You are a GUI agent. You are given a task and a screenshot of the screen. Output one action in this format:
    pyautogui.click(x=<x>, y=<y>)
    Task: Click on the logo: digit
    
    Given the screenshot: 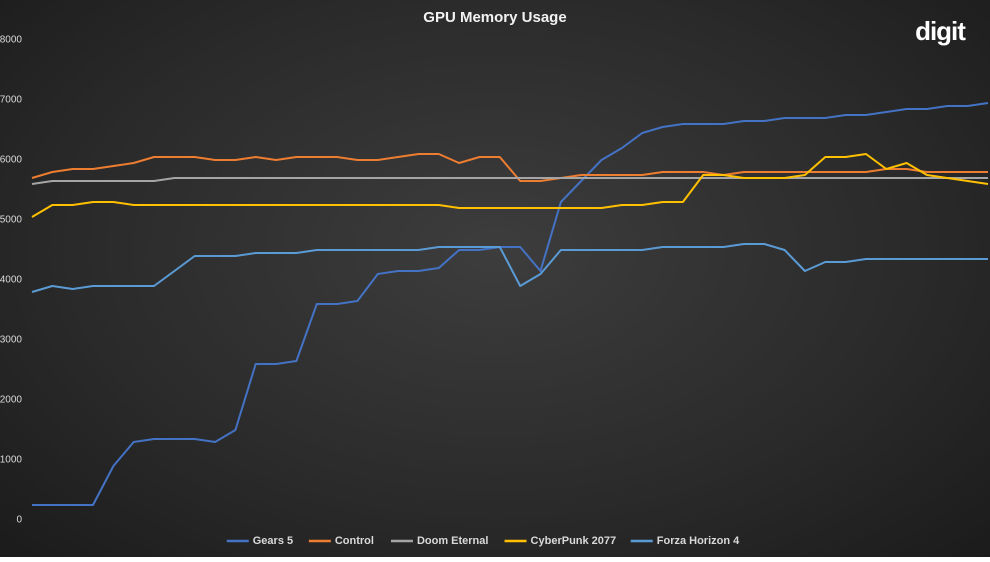 What is the action you would take?
    pyautogui.click(x=940, y=31)
    